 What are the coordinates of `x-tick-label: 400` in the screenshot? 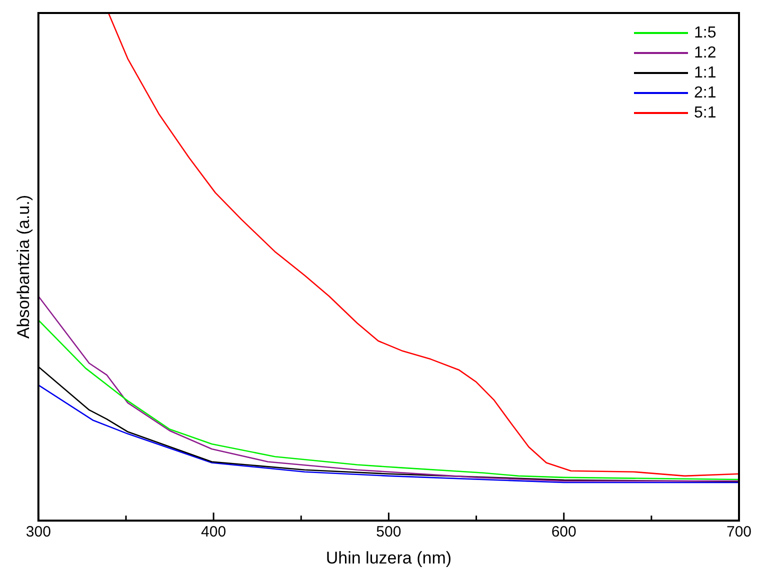 It's located at (213, 532).